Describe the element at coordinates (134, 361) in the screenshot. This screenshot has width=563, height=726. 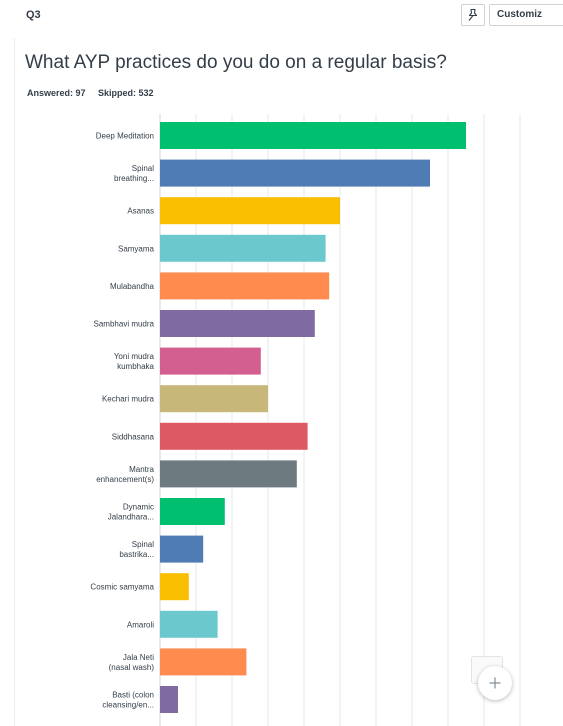
I see `category-label: Yoni mudra kumbhaka` at that location.